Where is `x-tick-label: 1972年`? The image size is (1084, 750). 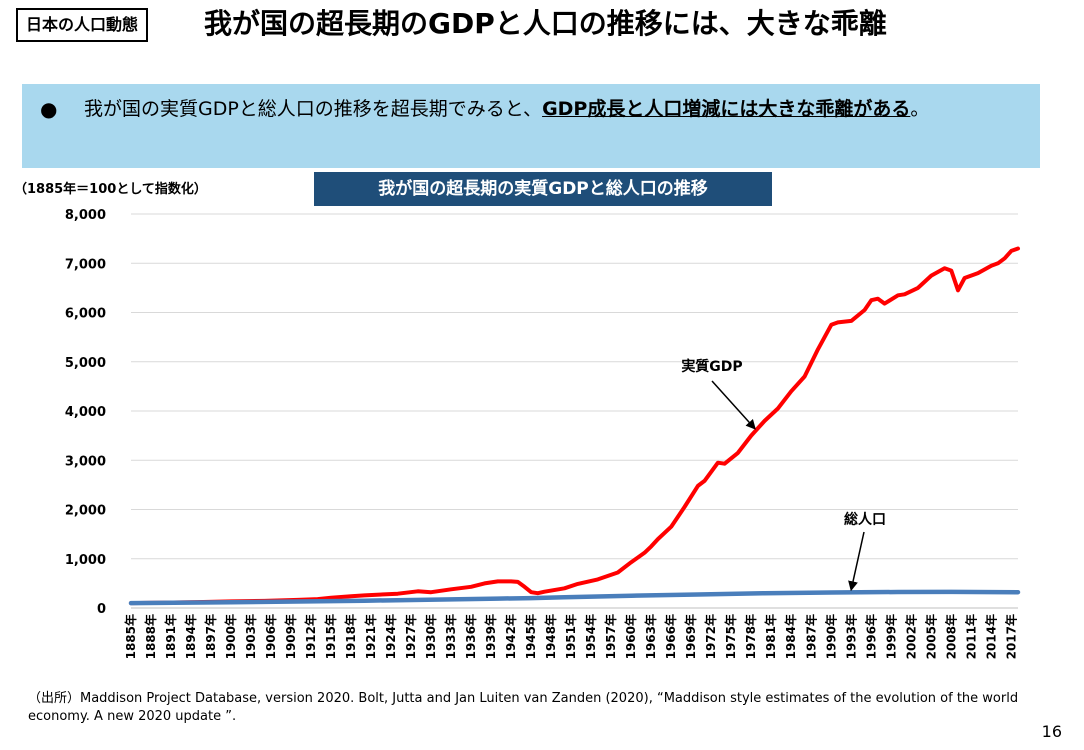 x-tick-label: 1972年 is located at coordinates (710, 636).